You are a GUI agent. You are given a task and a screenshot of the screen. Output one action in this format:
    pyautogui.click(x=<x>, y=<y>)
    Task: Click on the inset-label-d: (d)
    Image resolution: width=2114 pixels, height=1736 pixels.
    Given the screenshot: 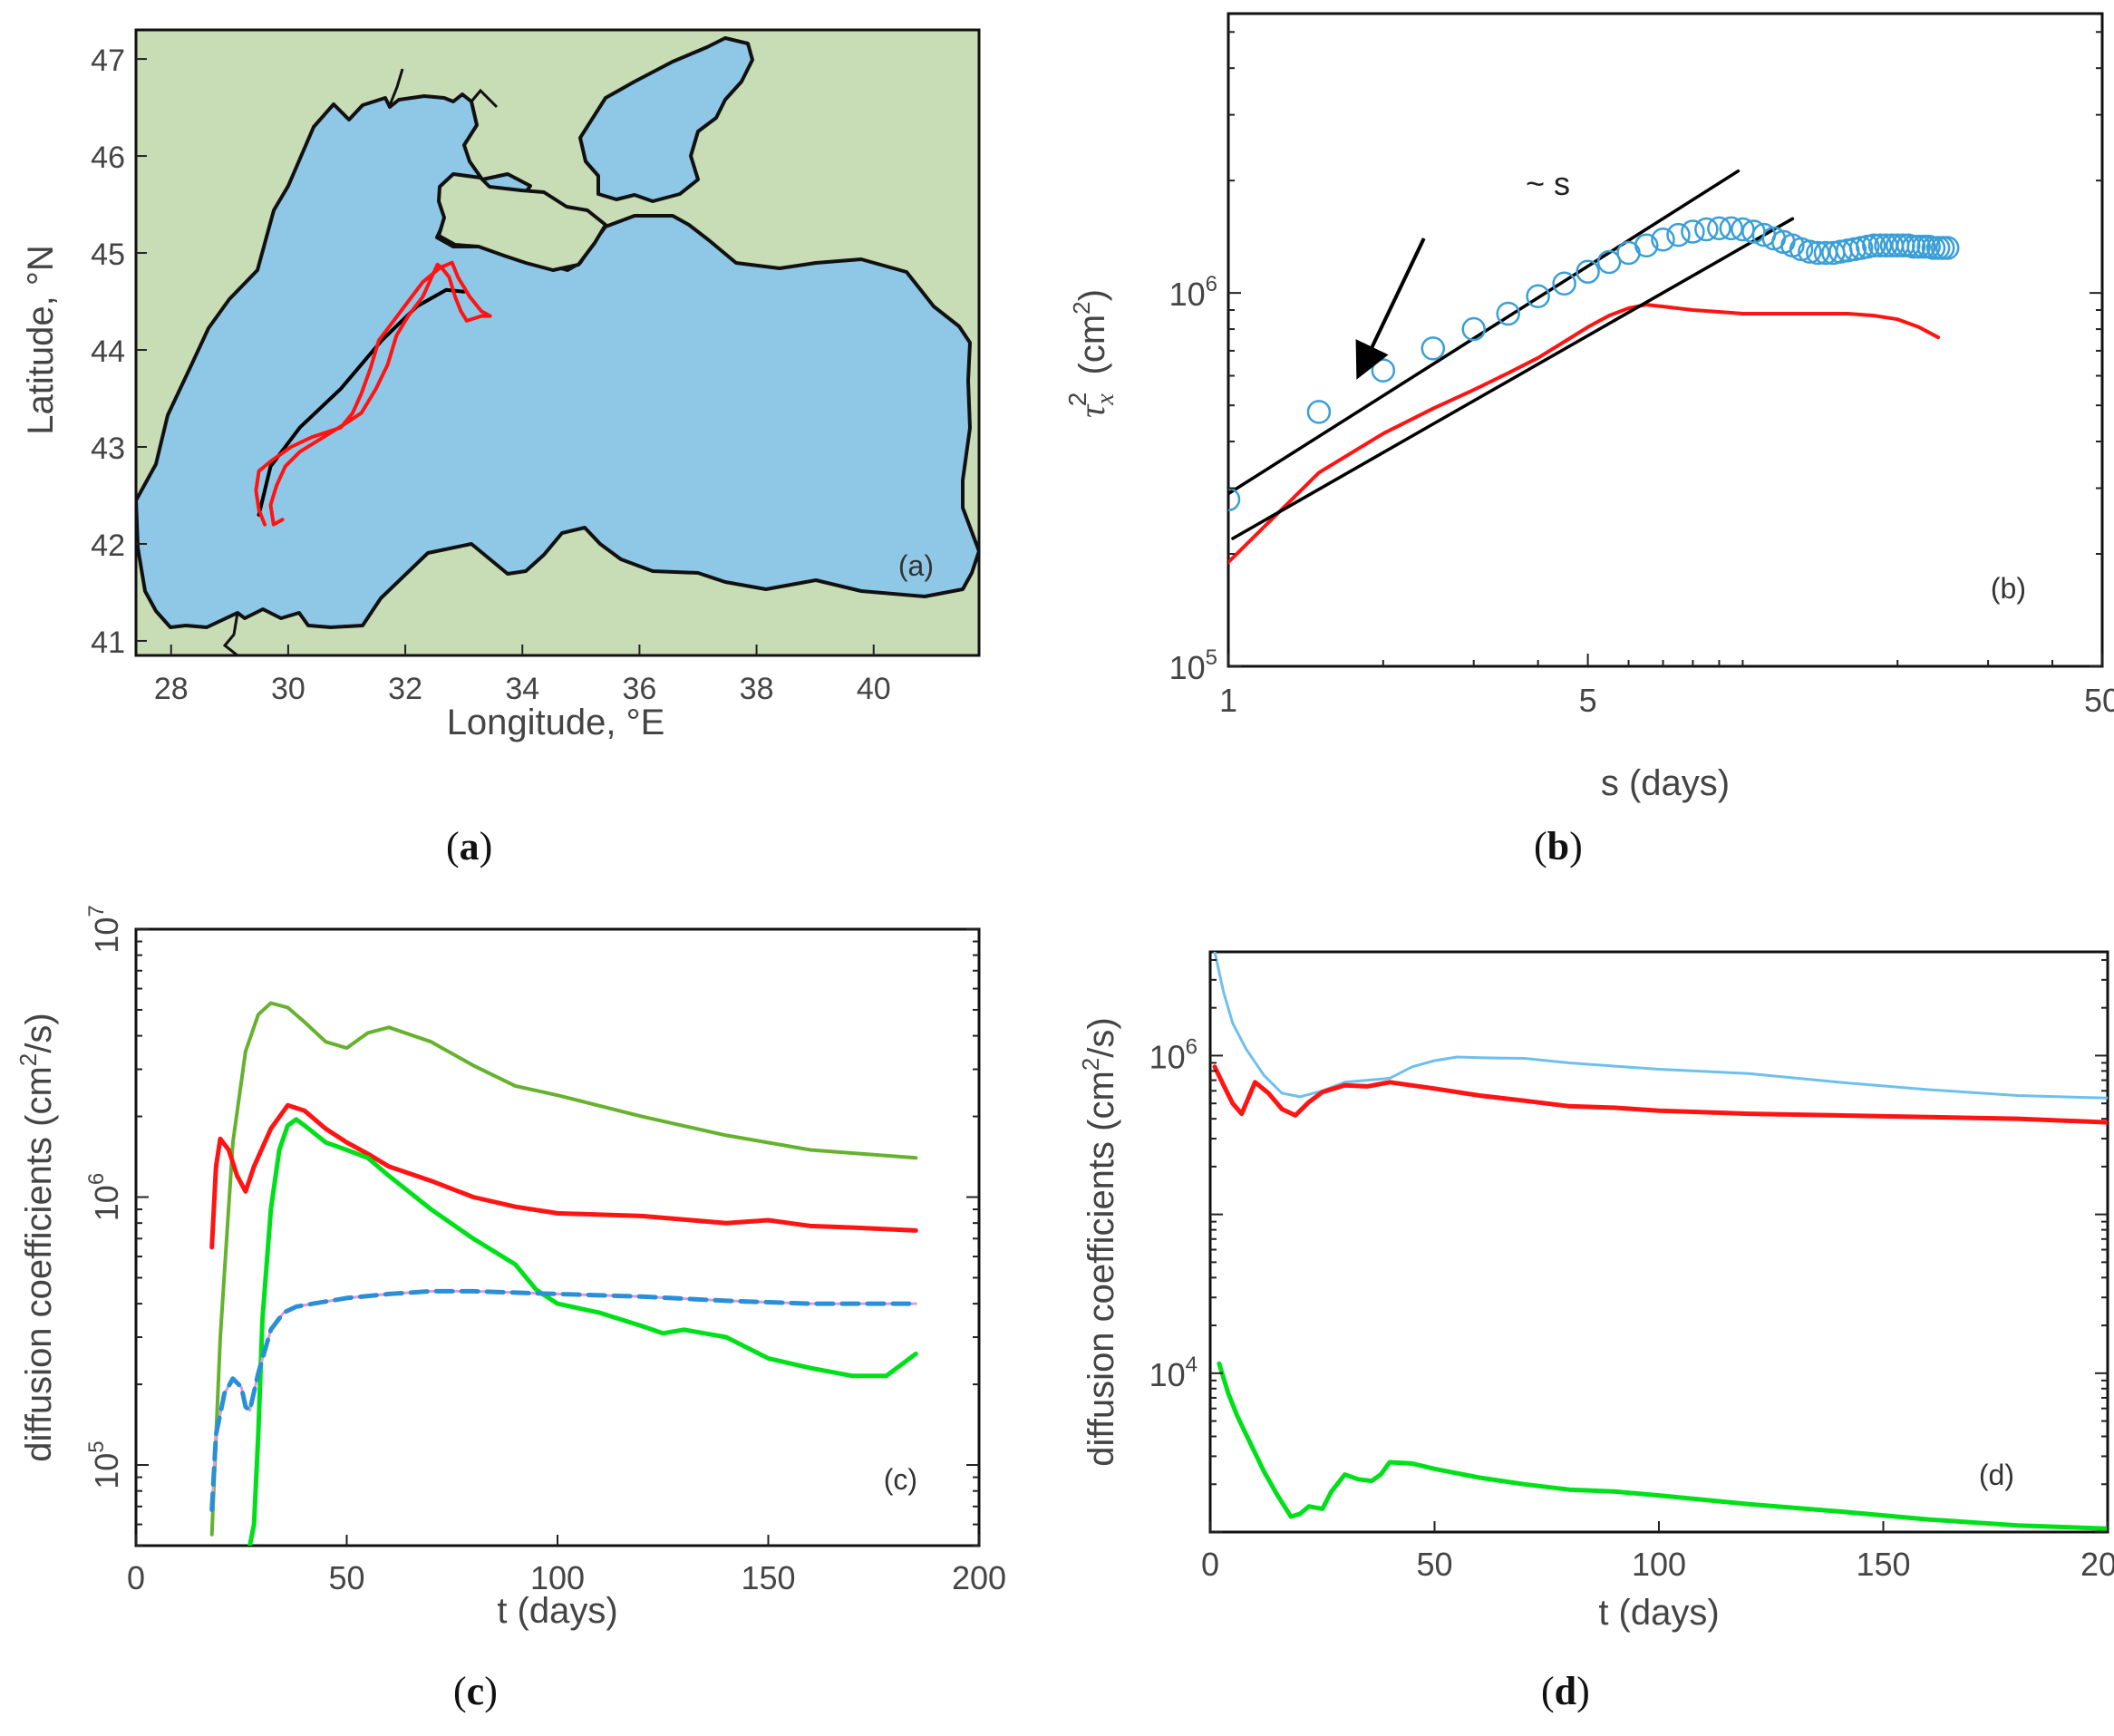 What is the action you would take?
    pyautogui.click(x=1996, y=1475)
    